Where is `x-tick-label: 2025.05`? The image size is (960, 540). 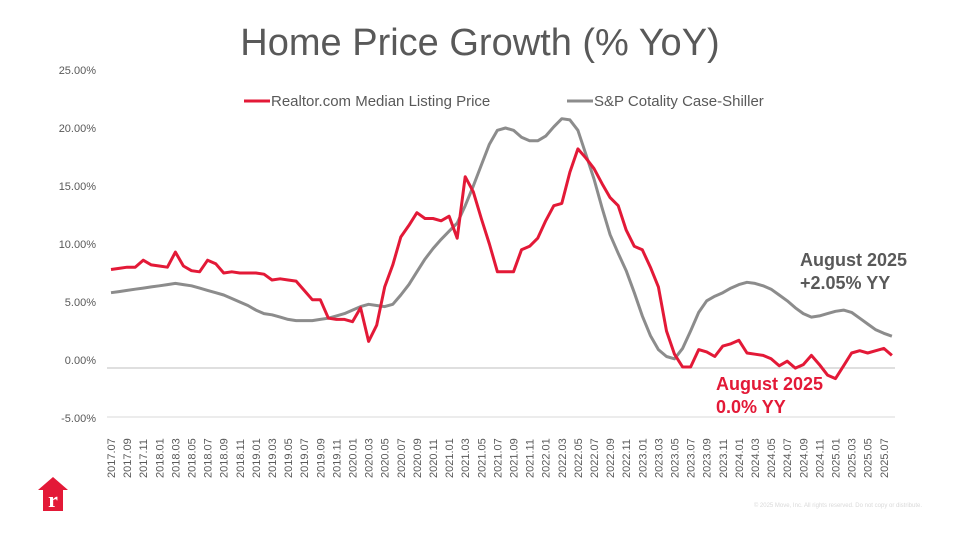
x-tick-label: 2025.05 is located at coordinates (869, 458).